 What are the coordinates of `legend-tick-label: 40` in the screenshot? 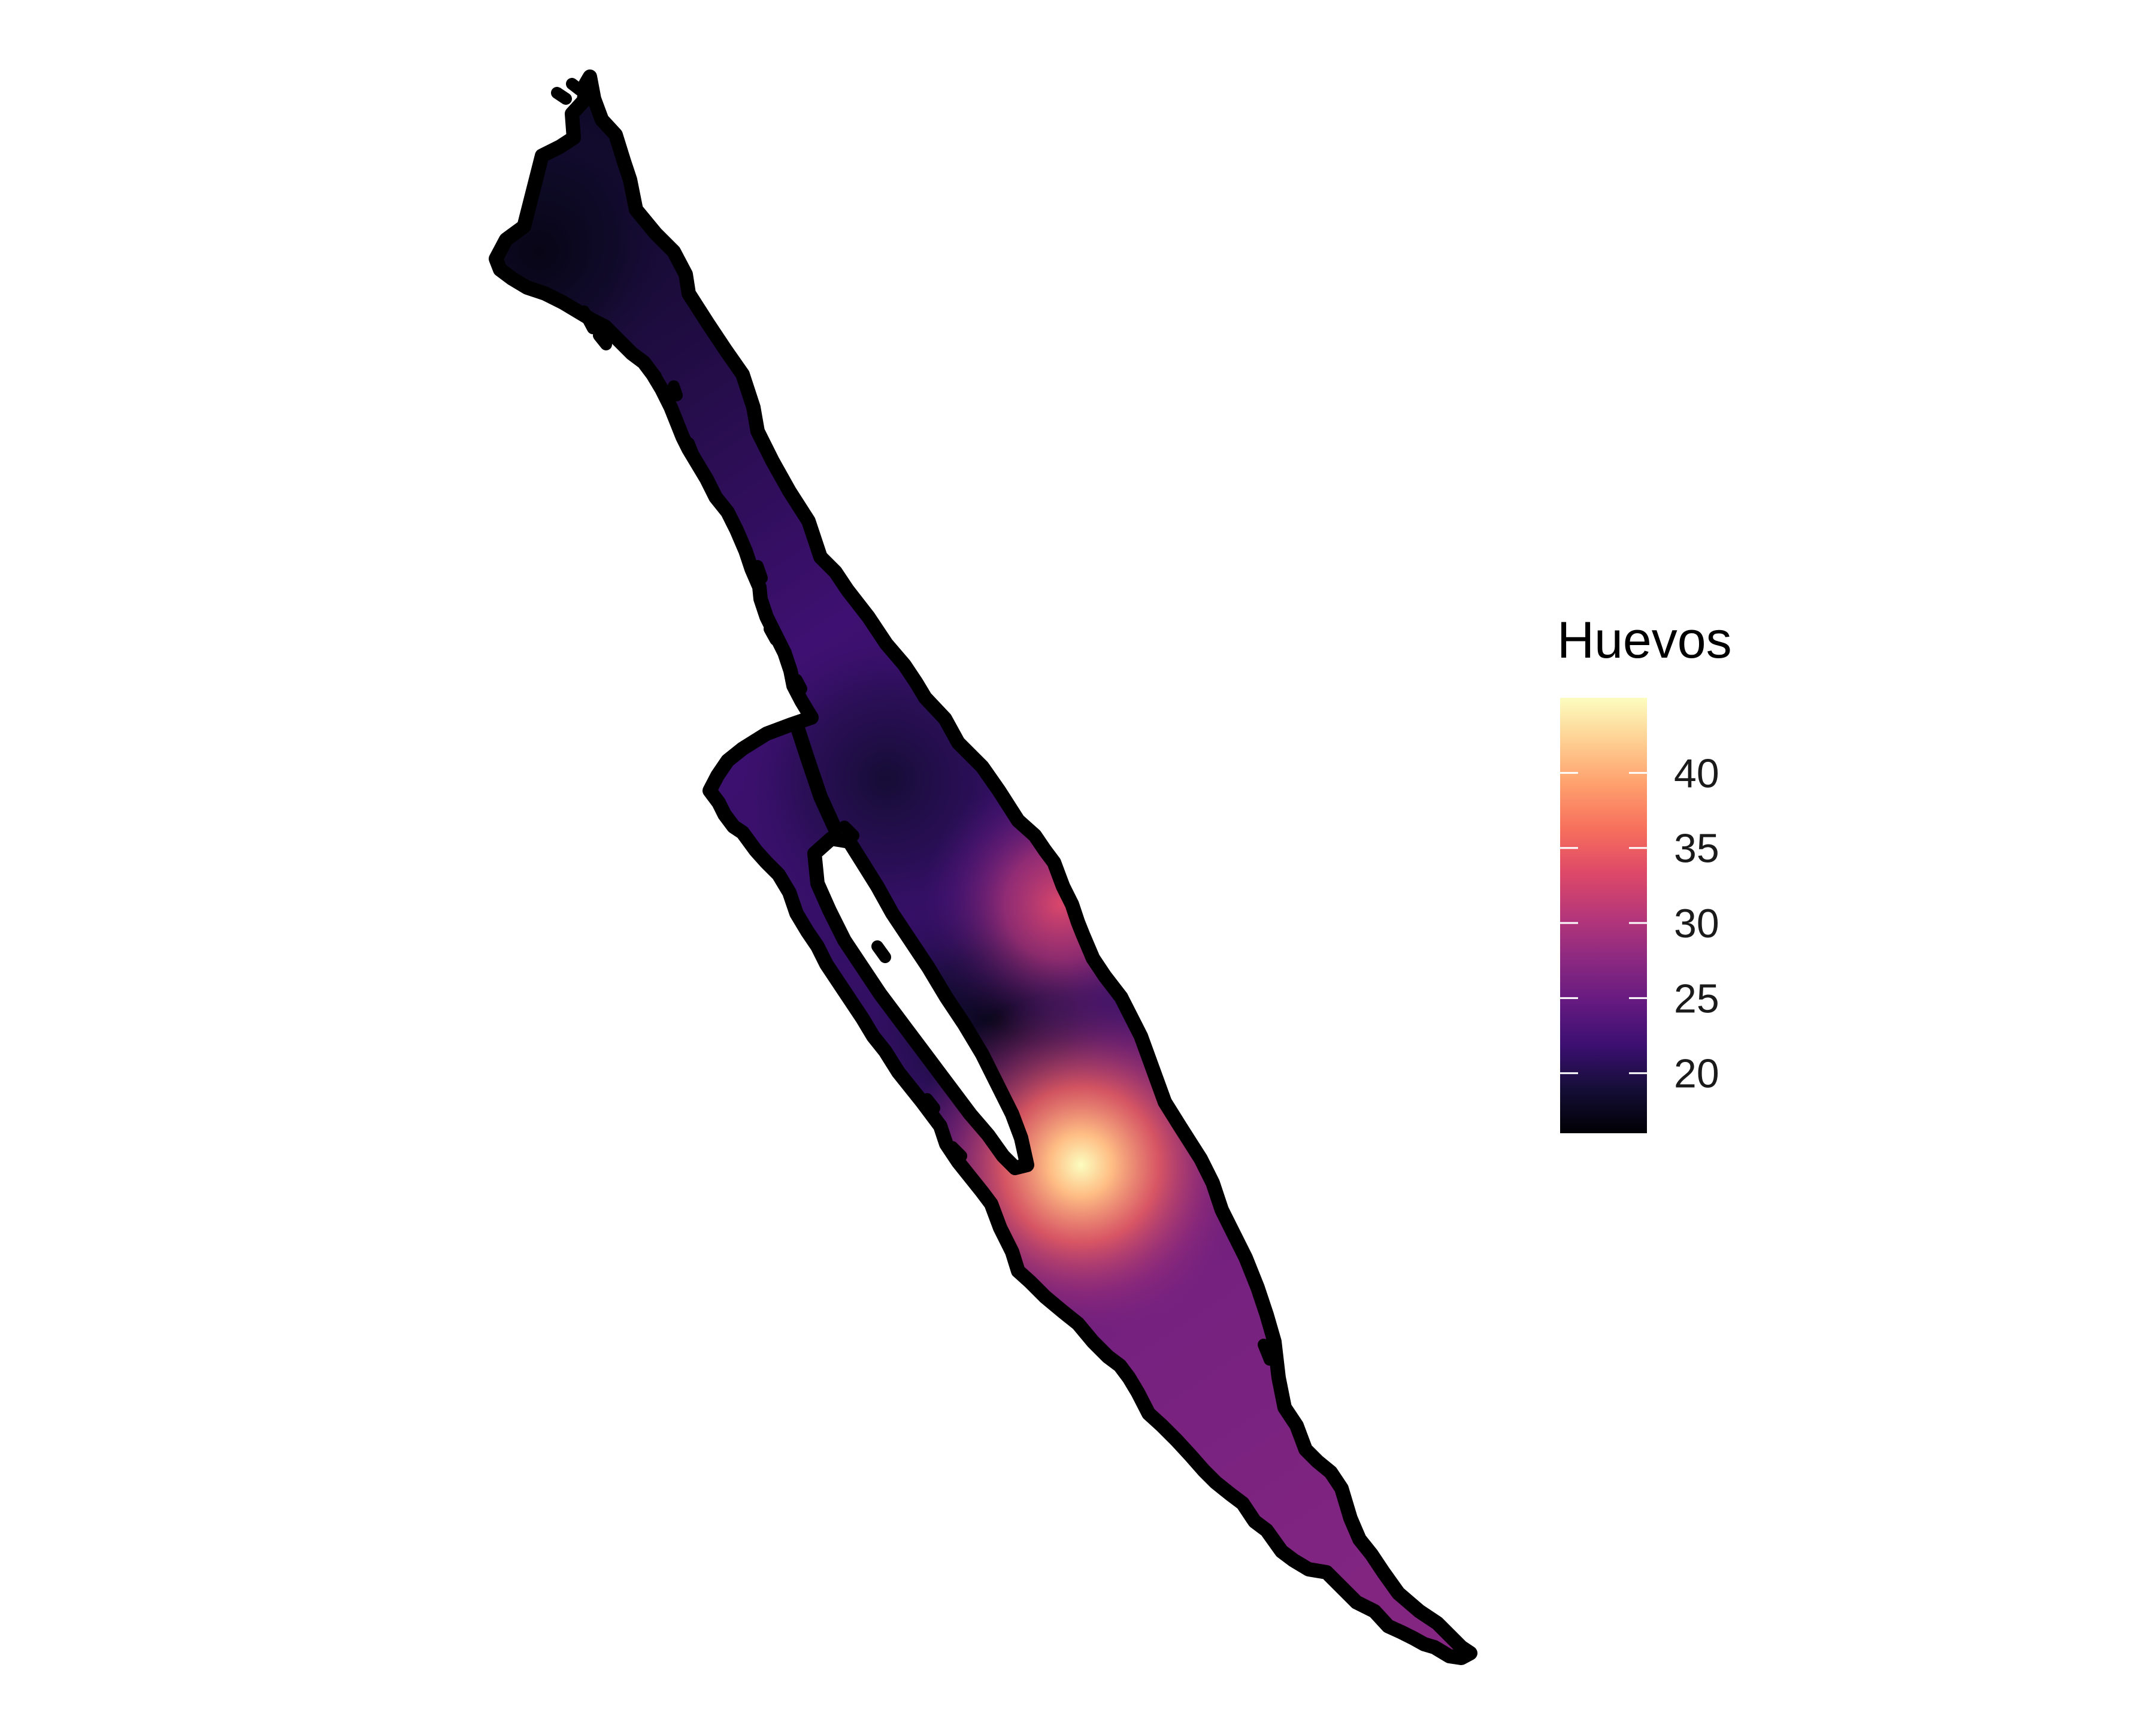 It's located at (1697, 773).